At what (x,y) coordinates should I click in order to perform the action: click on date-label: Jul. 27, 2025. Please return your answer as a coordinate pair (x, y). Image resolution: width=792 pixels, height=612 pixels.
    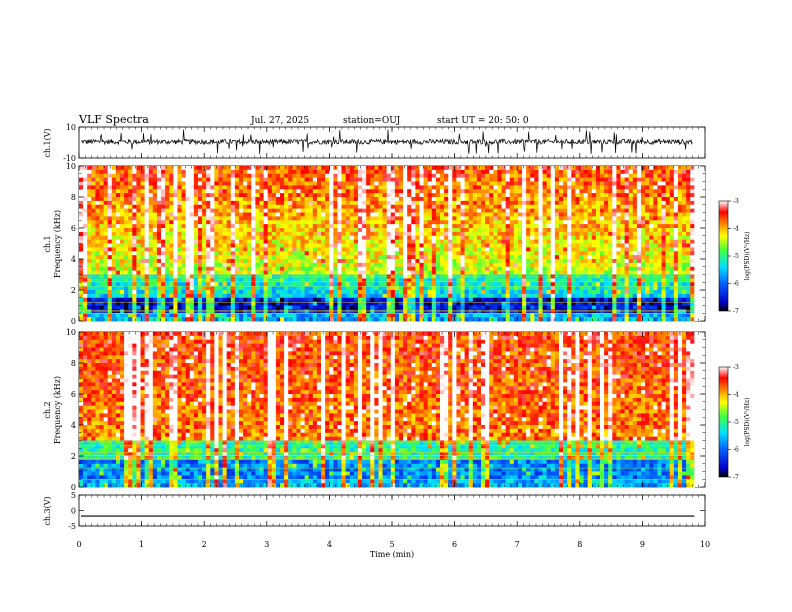
    Looking at the image, I should click on (279, 121).